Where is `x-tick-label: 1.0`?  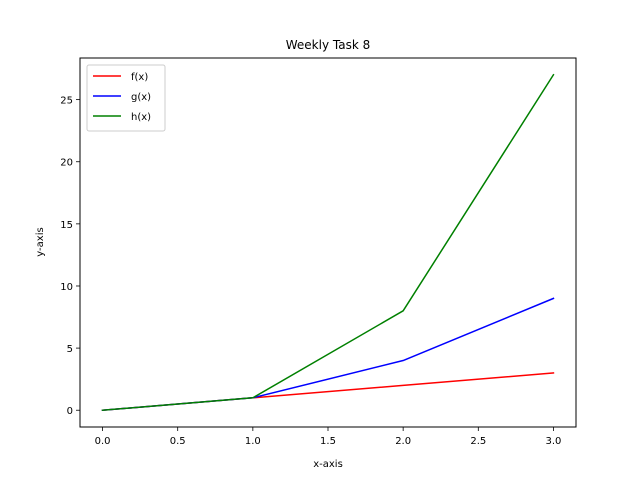 x-tick-label: 1.0 is located at coordinates (253, 441).